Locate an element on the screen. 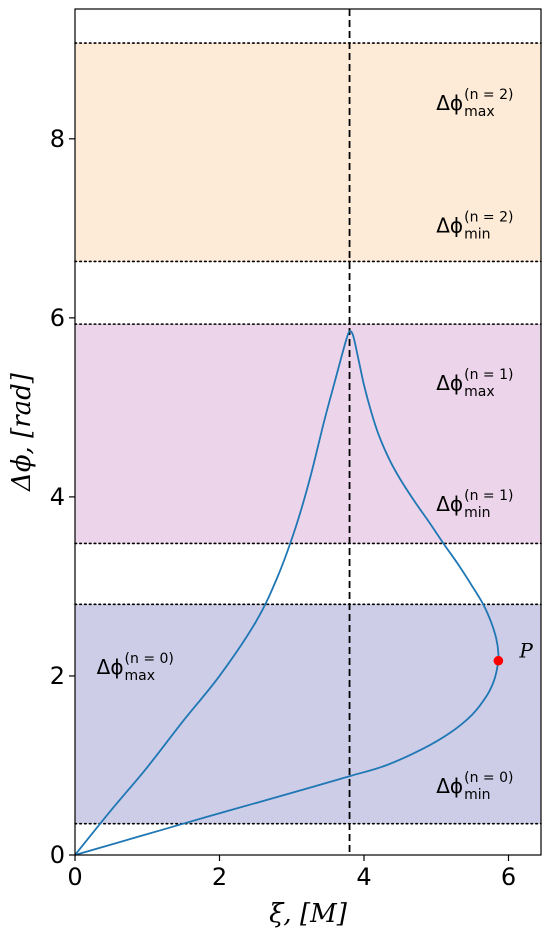 The width and height of the screenshot is (550, 940). y-tick-label: 0 is located at coordinates (57, 855).